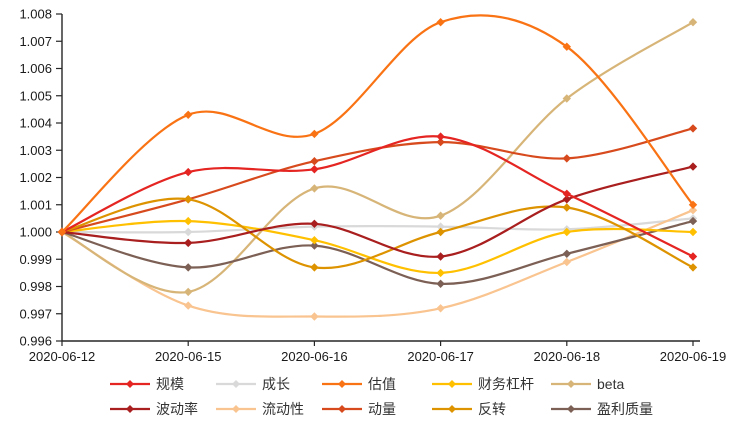  I want to click on legend-label: 成长, so click(276, 384).